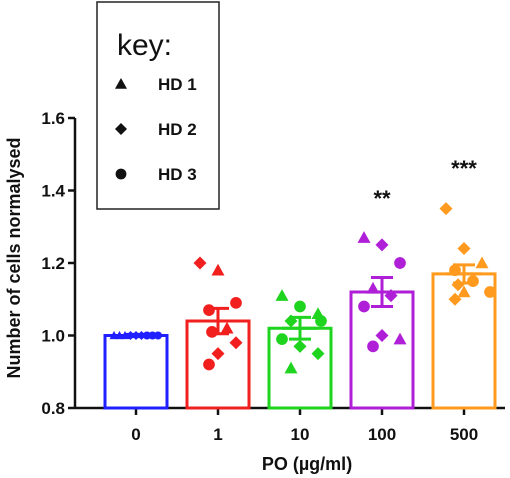 The image size is (510, 478). What do you see at coordinates (156, 129) in the screenshot?
I see `legend-entries: HD 1 HD 2 HD 3` at bounding box center [156, 129].